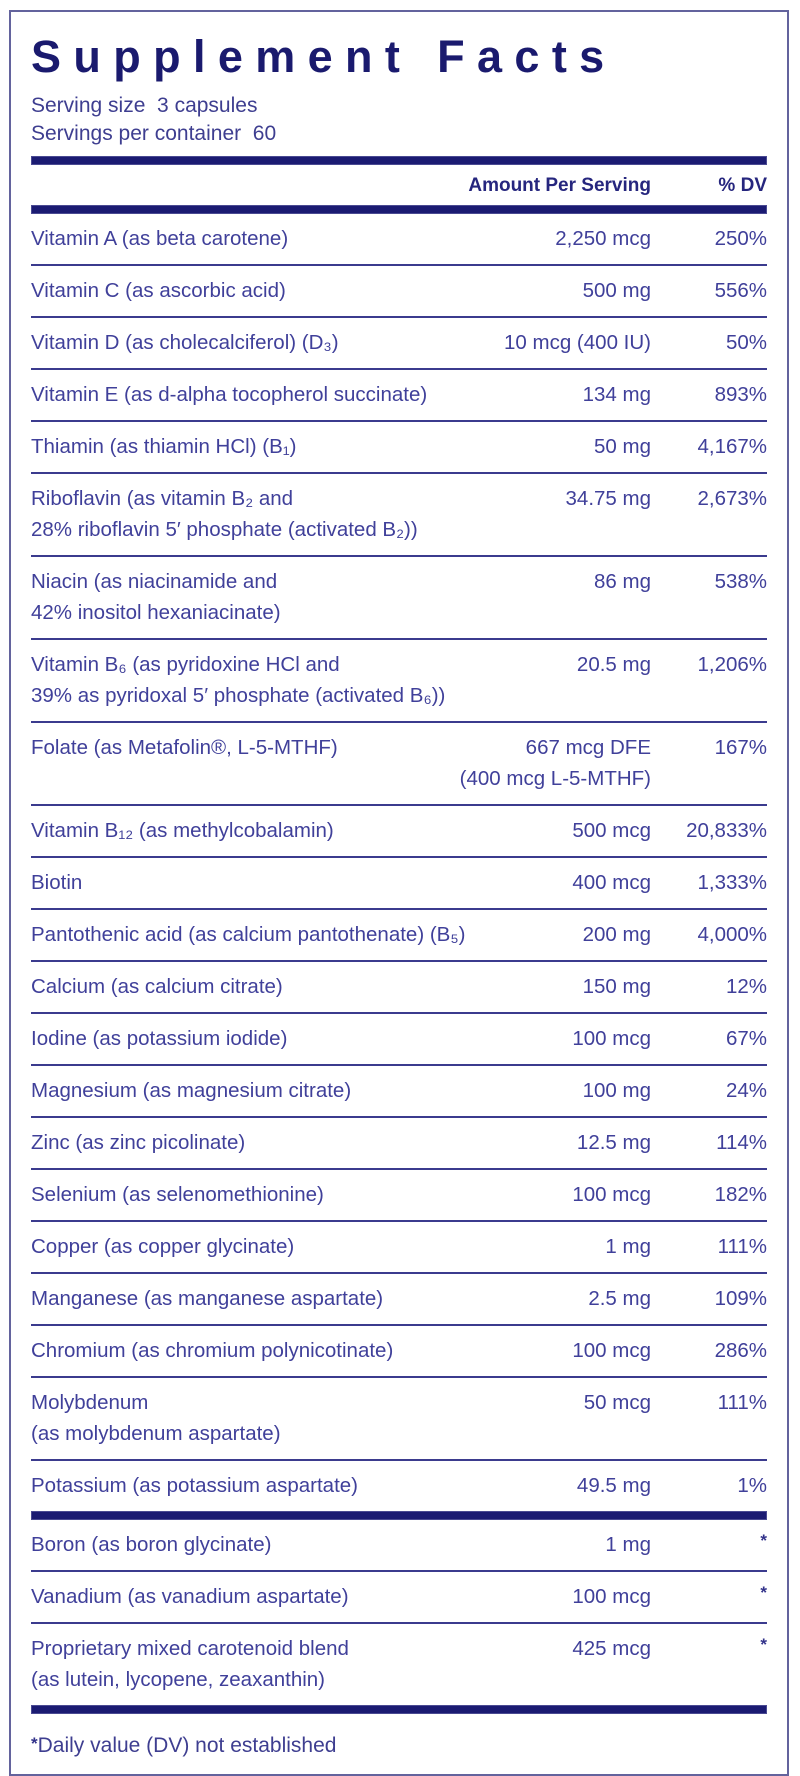 Image resolution: width=800 pixels, height=1776 pixels. Describe the element at coordinates (608, 498) in the screenshot. I see `nutrient-amount: 34.75 mg` at that location.